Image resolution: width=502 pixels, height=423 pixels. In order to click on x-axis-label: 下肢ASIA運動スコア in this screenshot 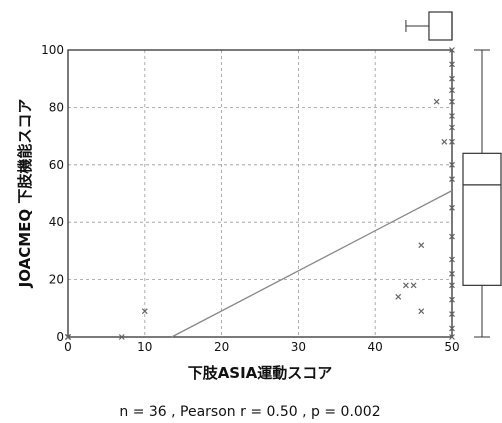, I will do `click(260, 373)`.